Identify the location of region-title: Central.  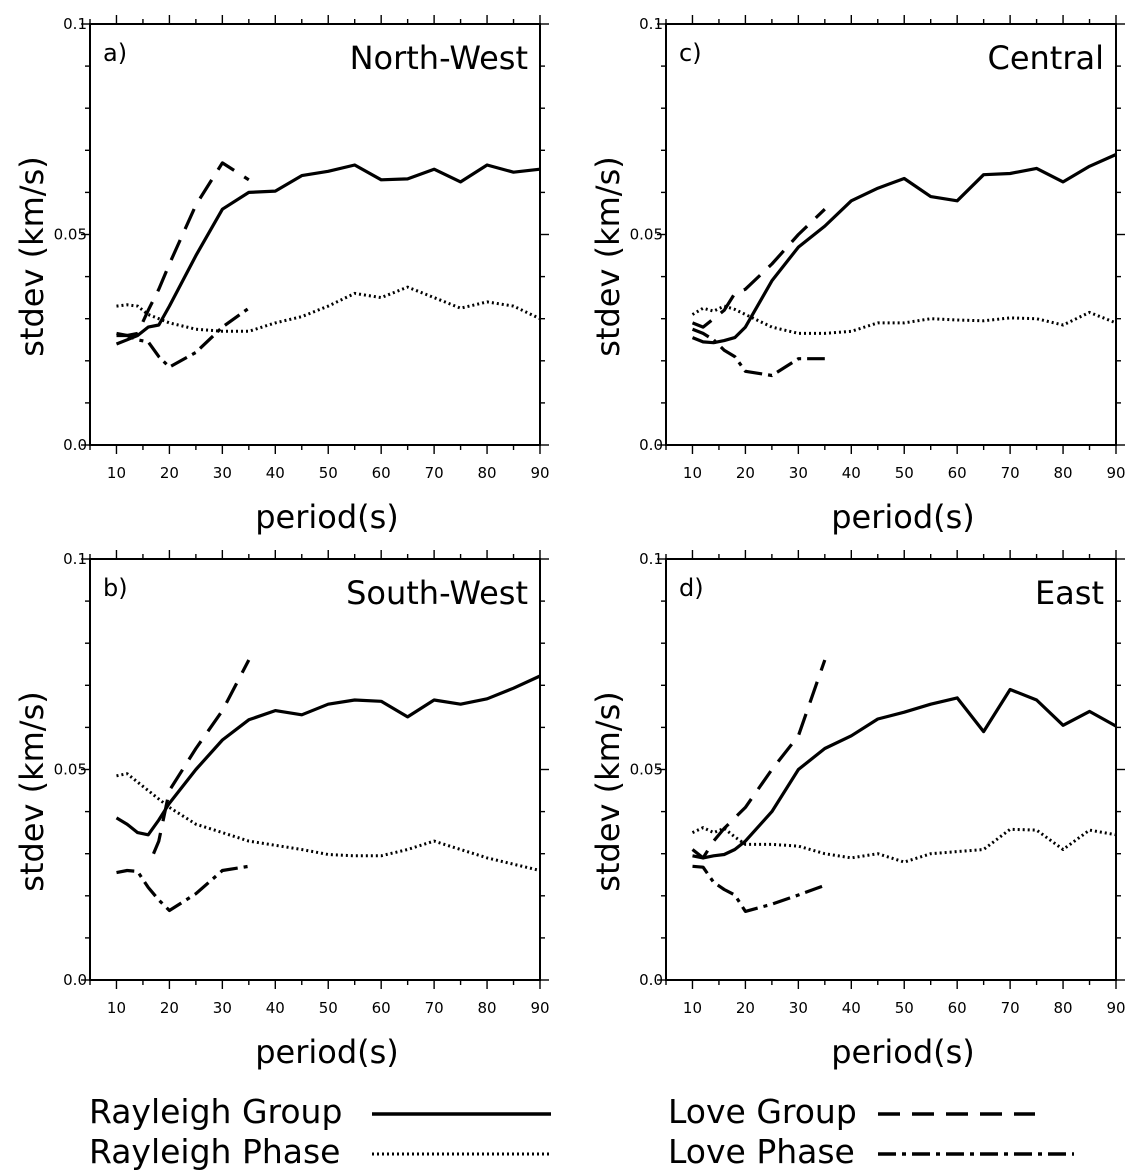
(1045, 58).